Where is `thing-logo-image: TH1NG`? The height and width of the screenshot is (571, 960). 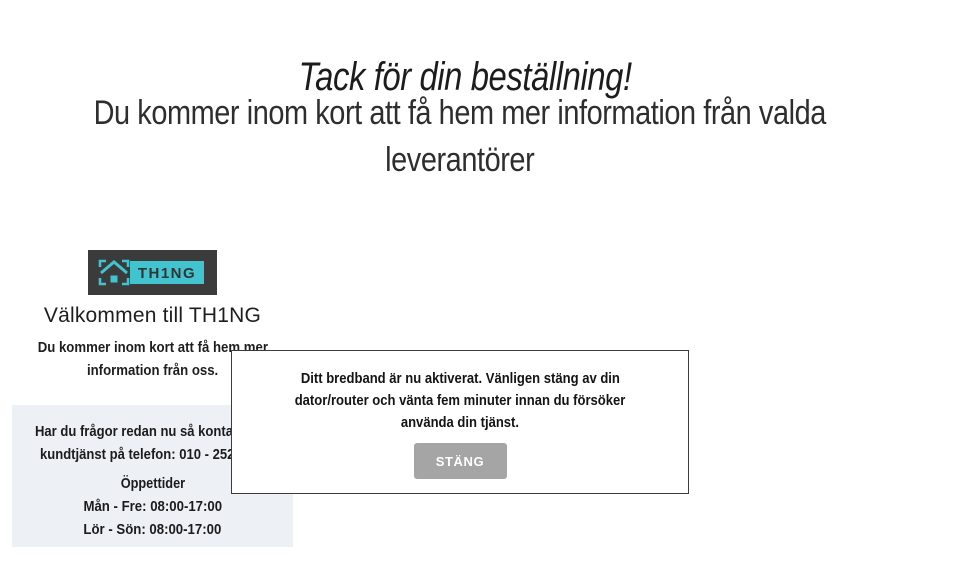
thing-logo-image: TH1NG is located at coordinates (152, 272).